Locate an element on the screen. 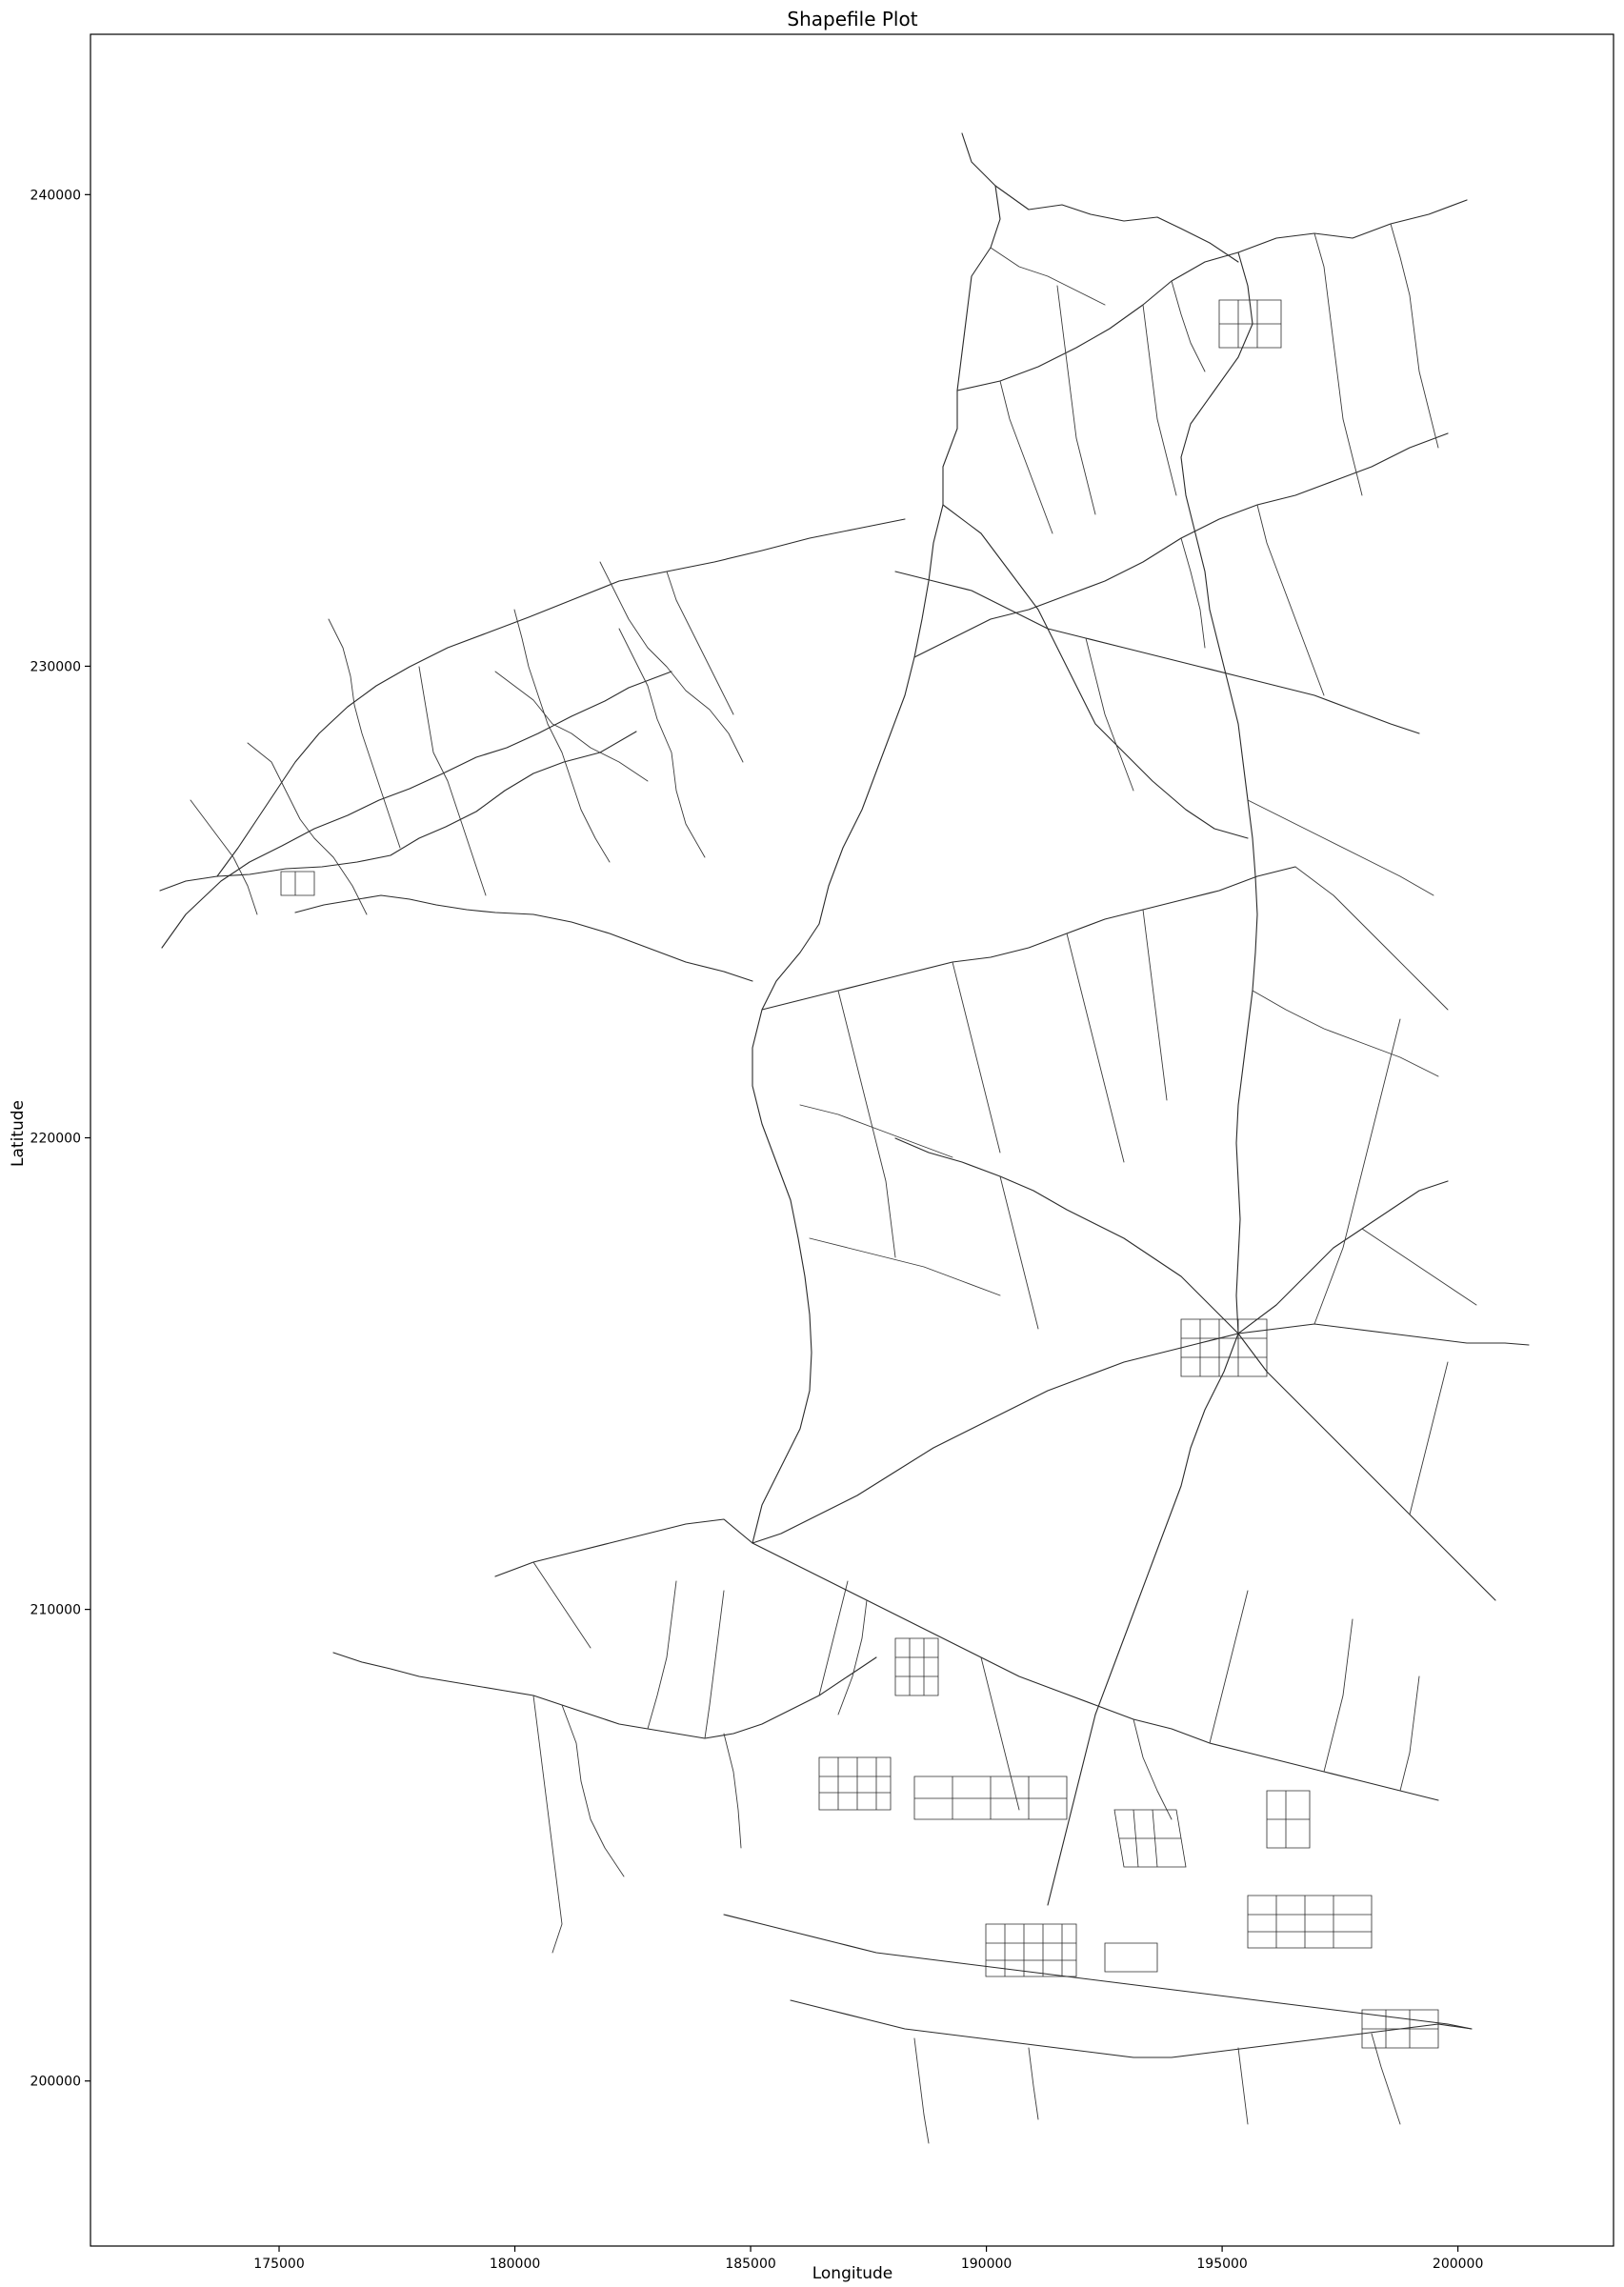 The height and width of the screenshot is (2287, 1624). y-tick-label: 230000 is located at coordinates (55, 667).